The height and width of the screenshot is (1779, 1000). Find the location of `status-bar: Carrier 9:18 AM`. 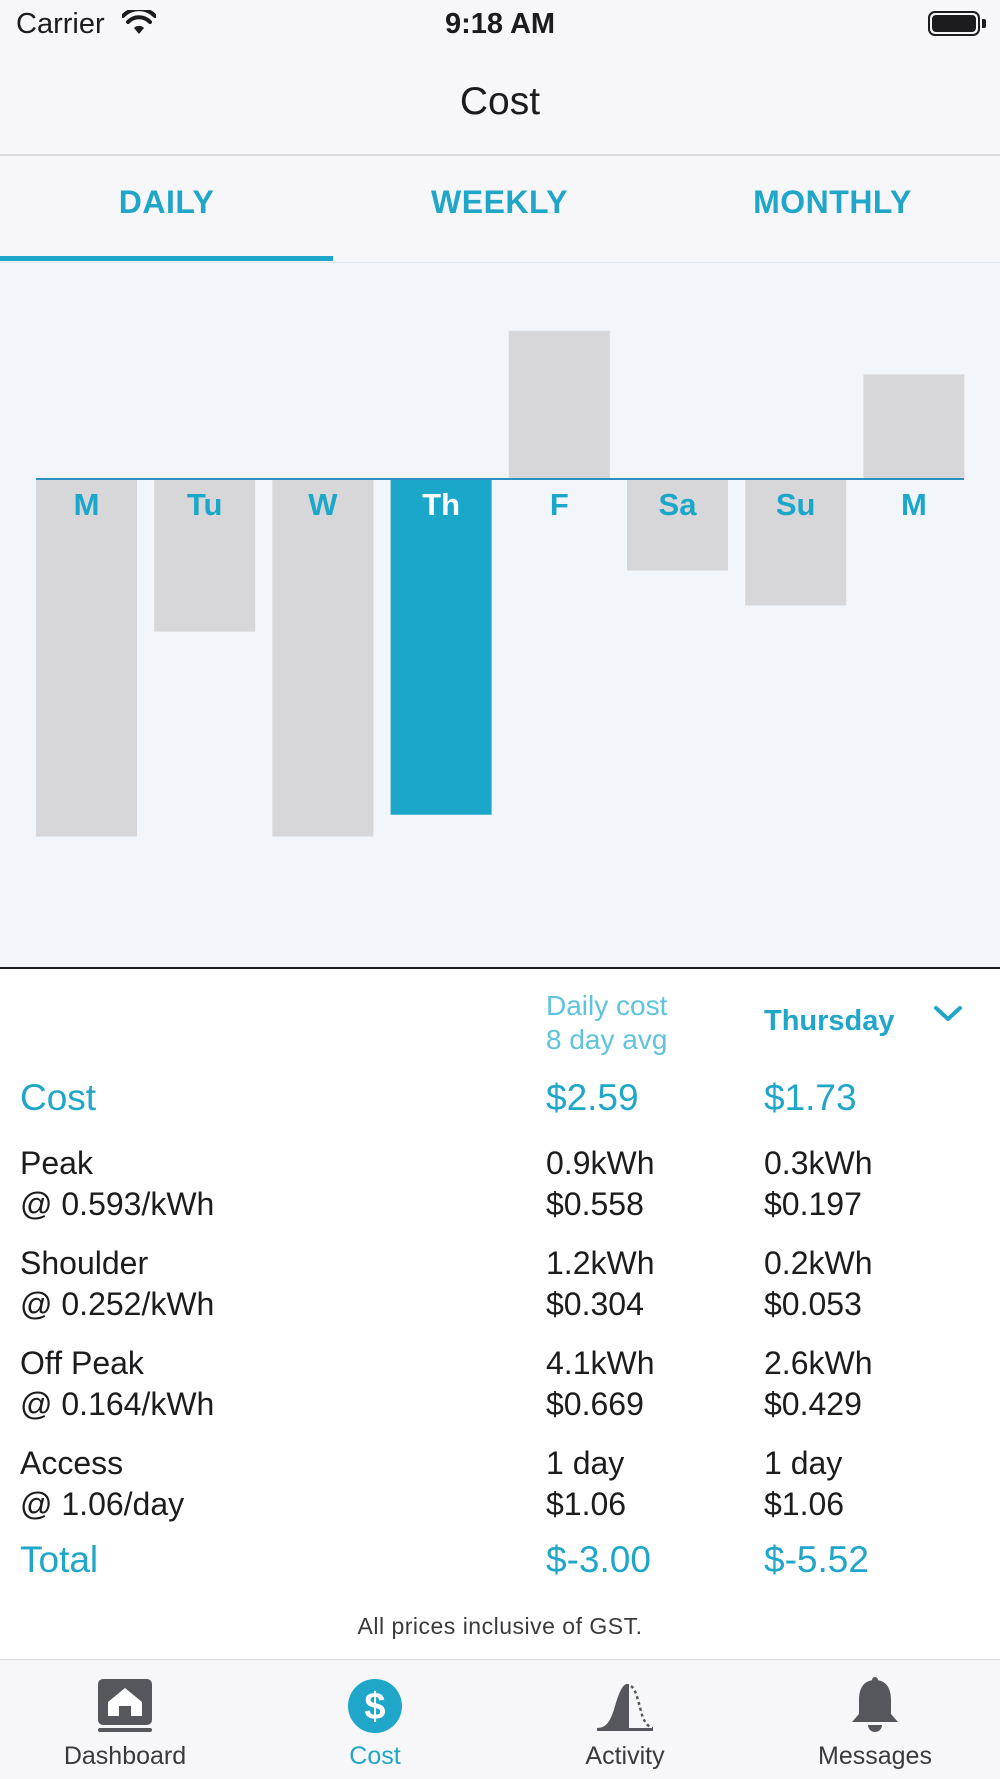

status-bar: Carrier 9:18 AM is located at coordinates (500, 27).